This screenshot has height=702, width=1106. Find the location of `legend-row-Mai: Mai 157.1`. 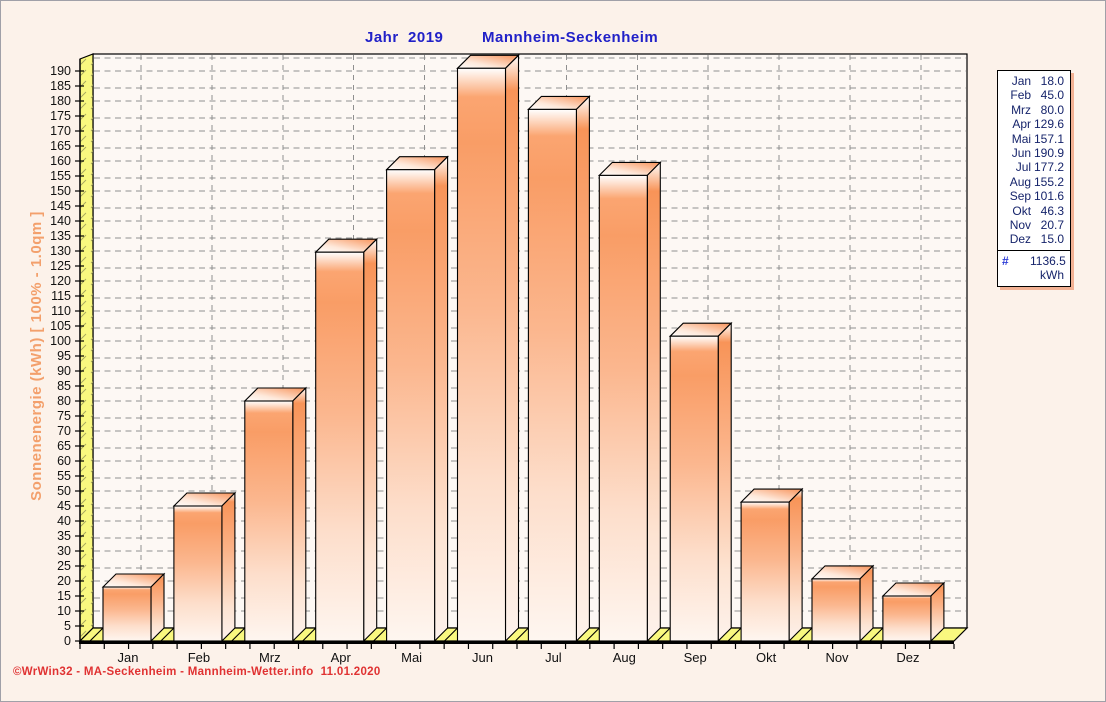

legend-row-Mai: Mai 157.1 is located at coordinates (1033, 139).